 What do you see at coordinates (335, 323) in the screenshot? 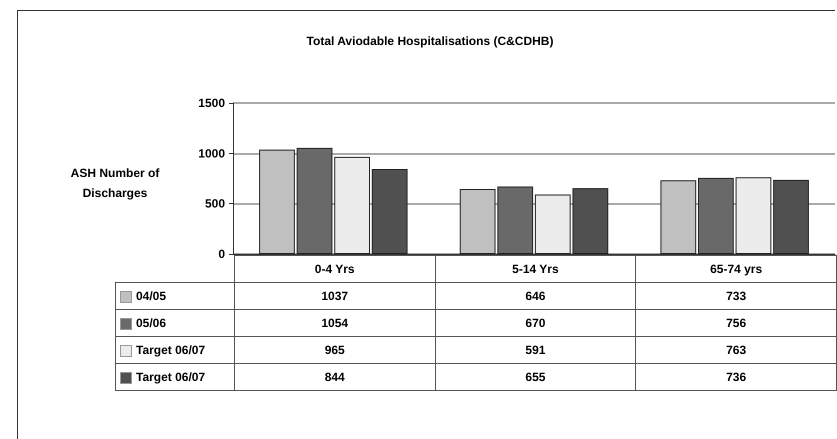
I see `data-label: 1054` at bounding box center [335, 323].